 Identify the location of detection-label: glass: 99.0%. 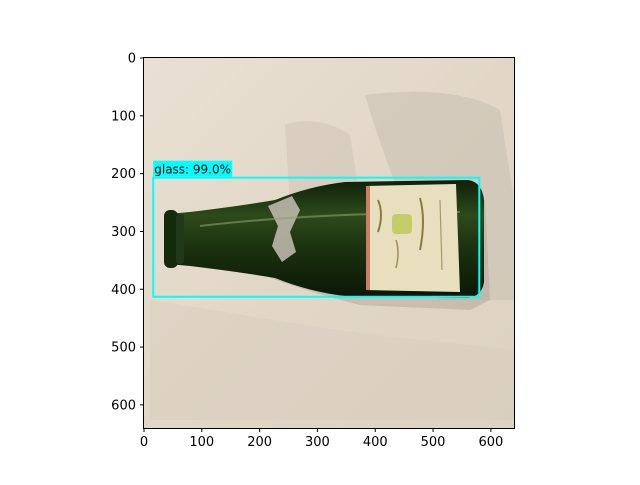
(192, 170).